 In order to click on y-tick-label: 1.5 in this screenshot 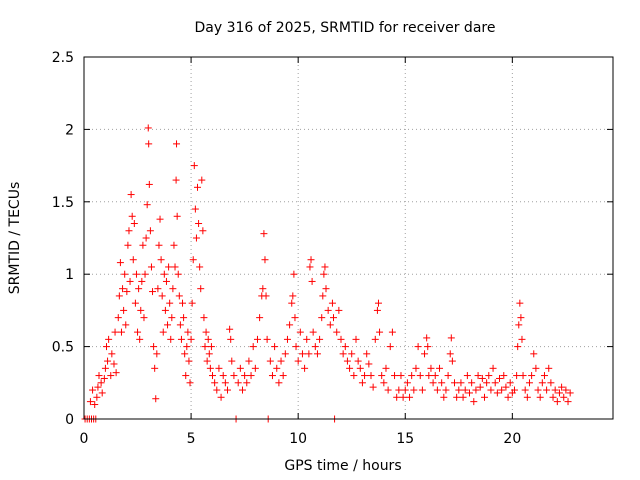, I will do `click(63, 203)`.